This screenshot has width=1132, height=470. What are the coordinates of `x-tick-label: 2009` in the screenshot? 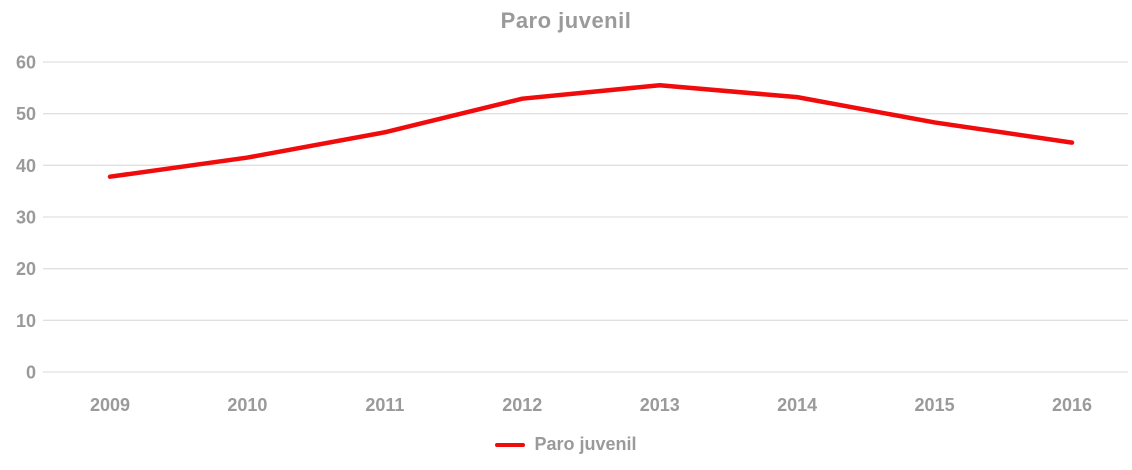 It's located at (110, 405).